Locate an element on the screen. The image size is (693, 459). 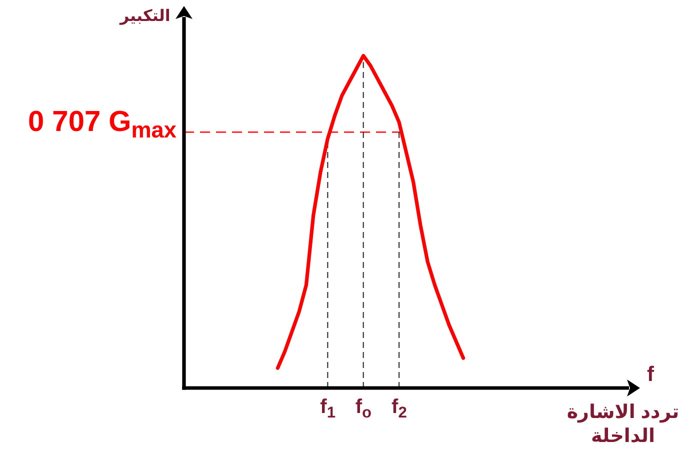
x-tick-label: f$_{1}$ is located at coordinates (328, 407).